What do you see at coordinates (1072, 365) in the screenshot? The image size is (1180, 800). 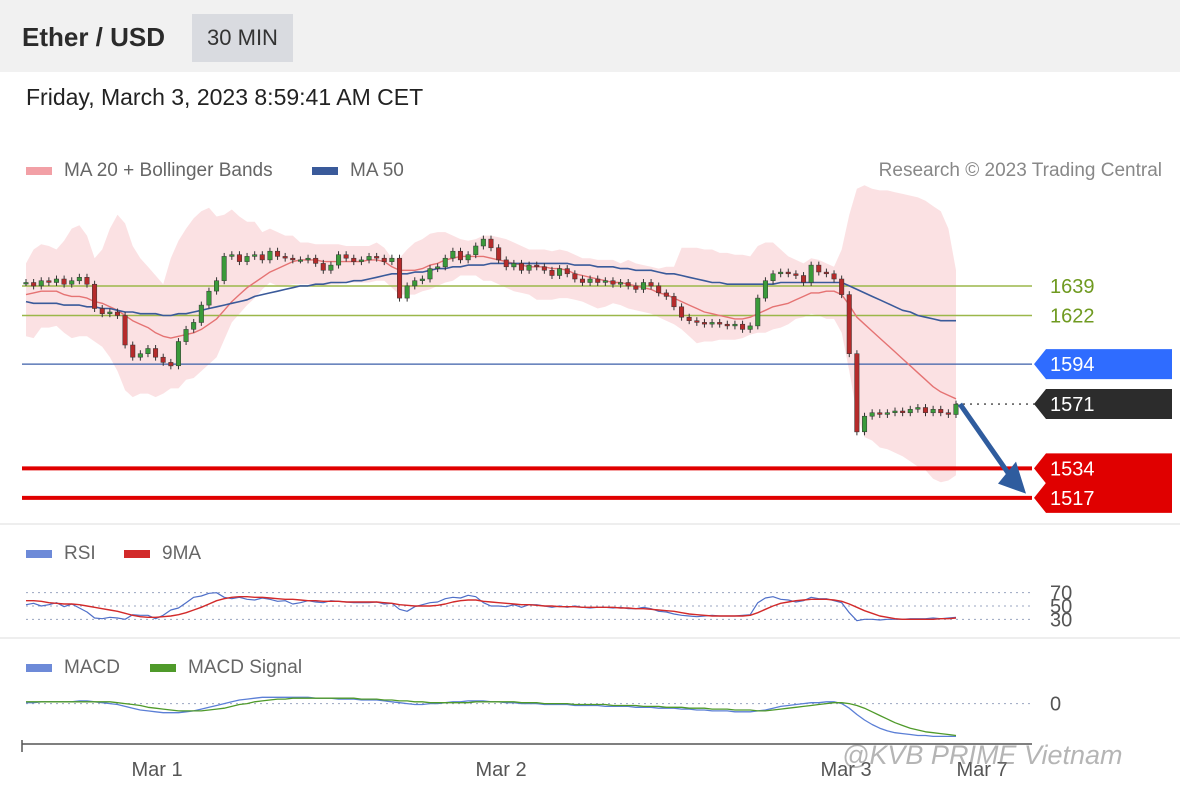 I see `level-tag-label: 1594` at bounding box center [1072, 365].